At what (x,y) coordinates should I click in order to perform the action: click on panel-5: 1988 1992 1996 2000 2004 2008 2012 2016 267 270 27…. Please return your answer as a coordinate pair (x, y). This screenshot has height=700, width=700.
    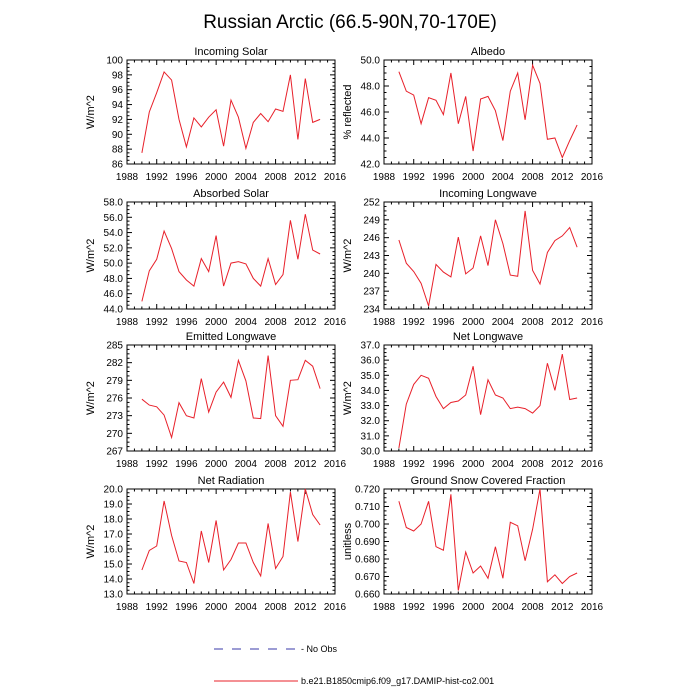
    Looking at the image, I should click on (216, 400).